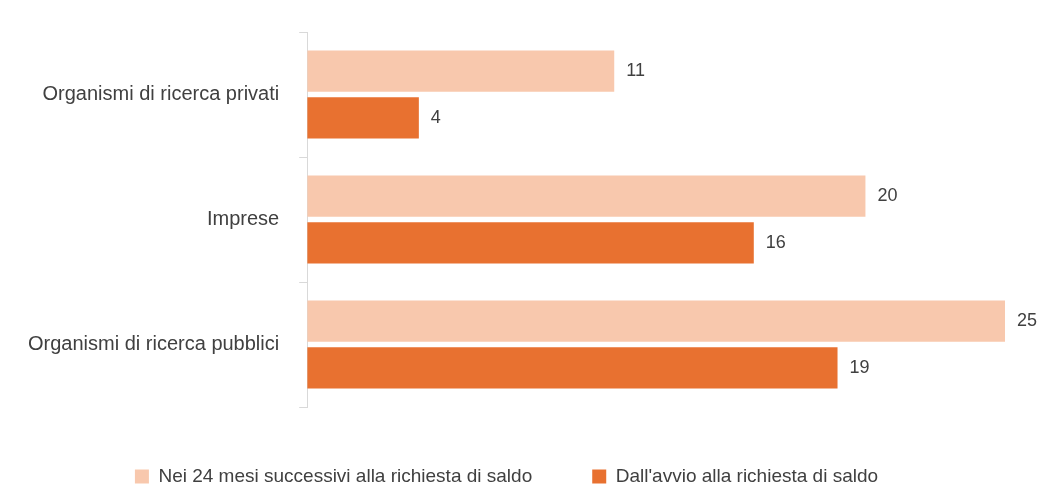 Image resolution: width=1051 pixels, height=500 pixels. I want to click on data-label: 20, so click(887, 195).